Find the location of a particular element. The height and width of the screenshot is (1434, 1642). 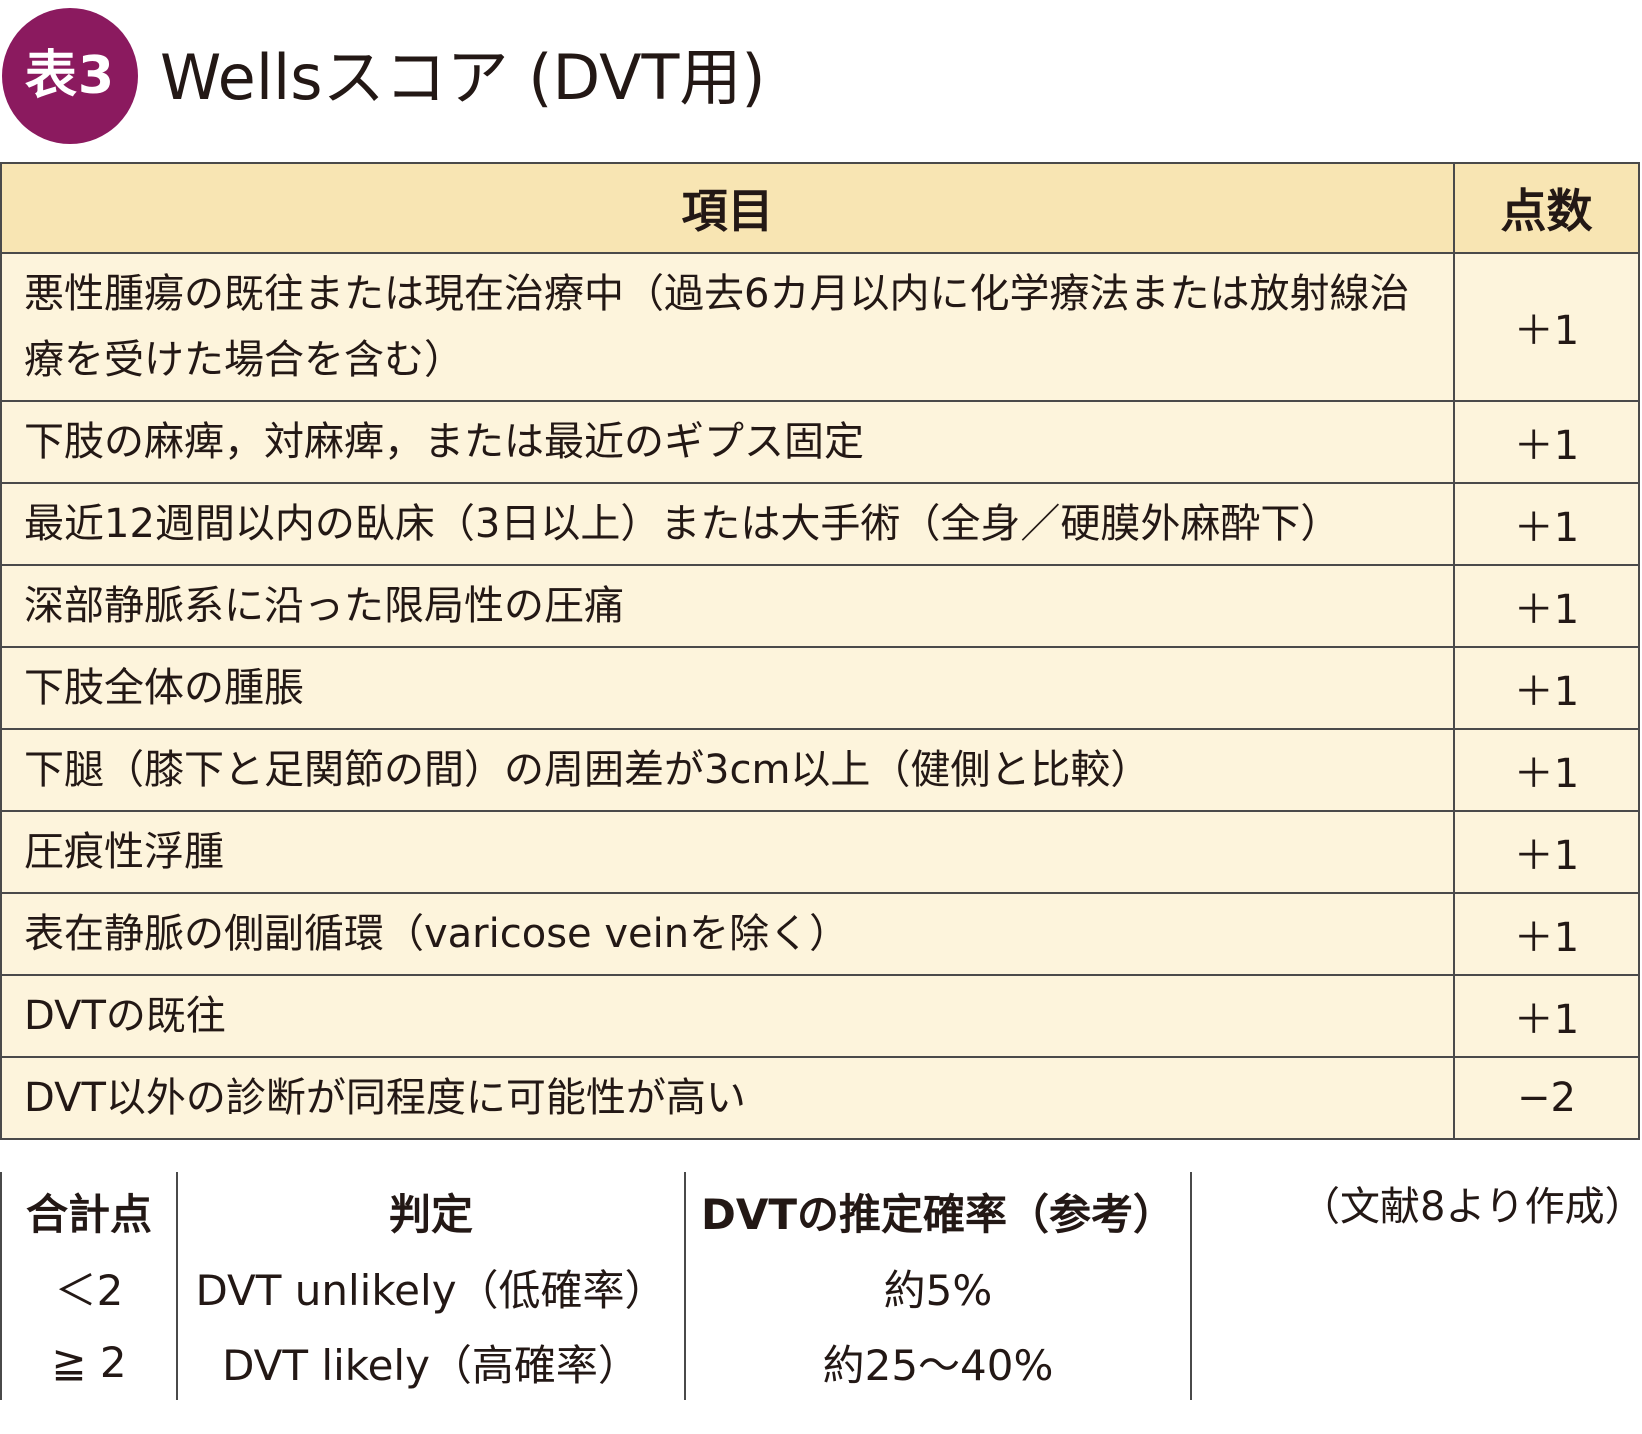

table-header: 表3 Wellsスコア (DVT用) is located at coordinates (821, 76).